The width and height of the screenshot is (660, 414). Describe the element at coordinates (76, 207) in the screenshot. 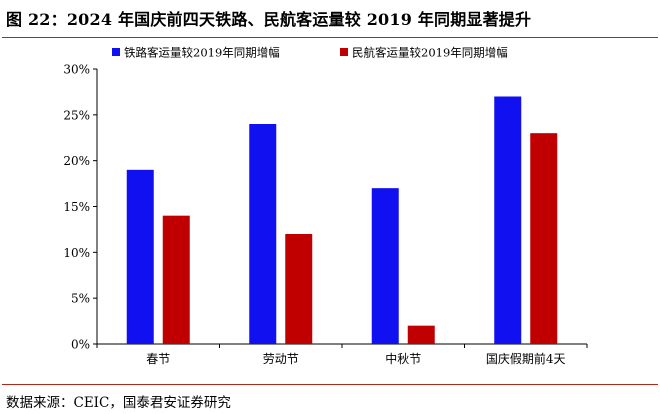

I see `y-tick-label: 15%` at that location.